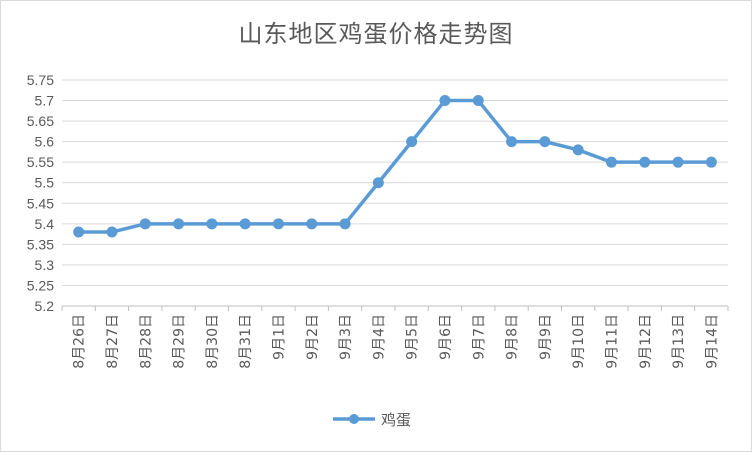  I want to click on x-tick-label: 9月5日, so click(413, 337).